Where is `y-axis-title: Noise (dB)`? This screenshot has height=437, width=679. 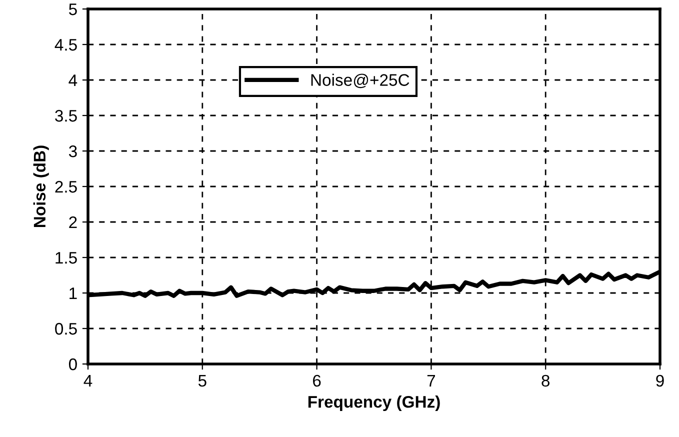 y-axis-title: Noise (dB) is located at coordinates (41, 187).